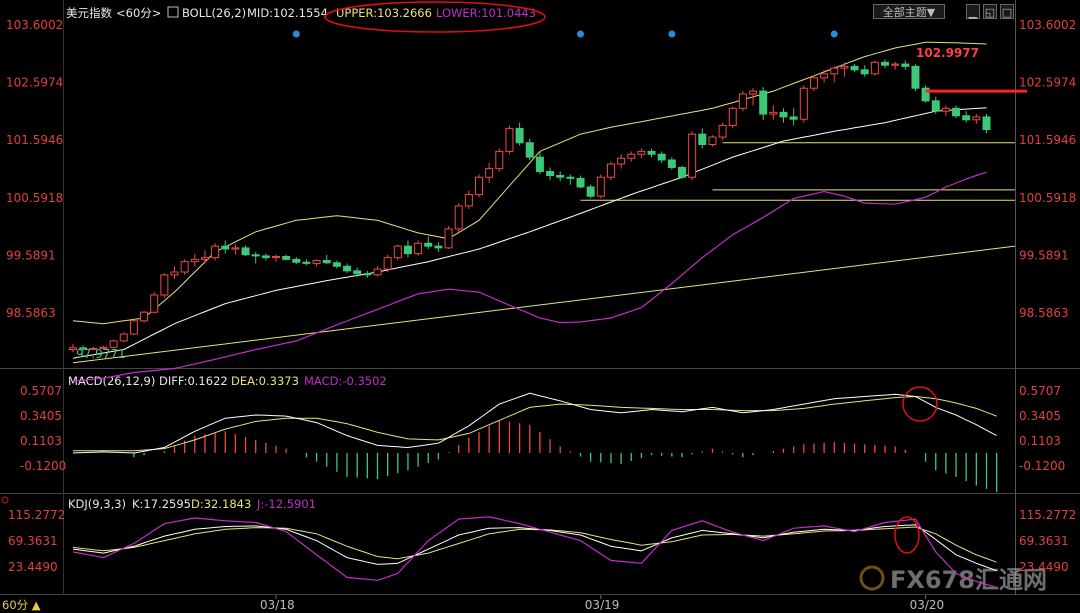  What do you see at coordinates (1007, 11) in the screenshot?
I see `maximize-button: □` at bounding box center [1007, 11].